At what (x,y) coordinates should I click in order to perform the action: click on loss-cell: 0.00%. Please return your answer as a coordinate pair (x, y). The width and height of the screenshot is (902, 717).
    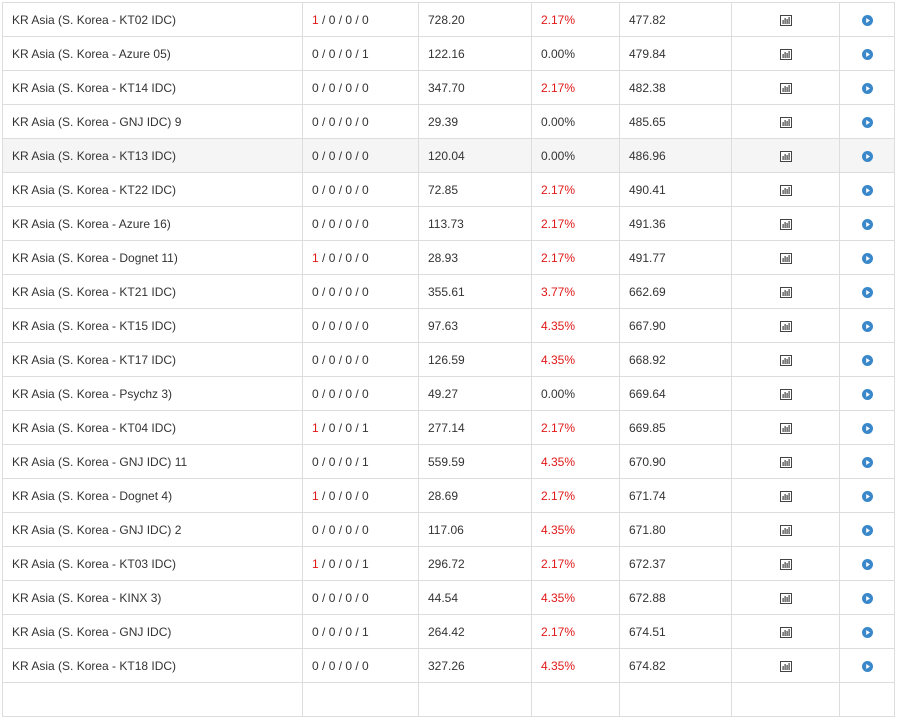
    Looking at the image, I should click on (575, 155).